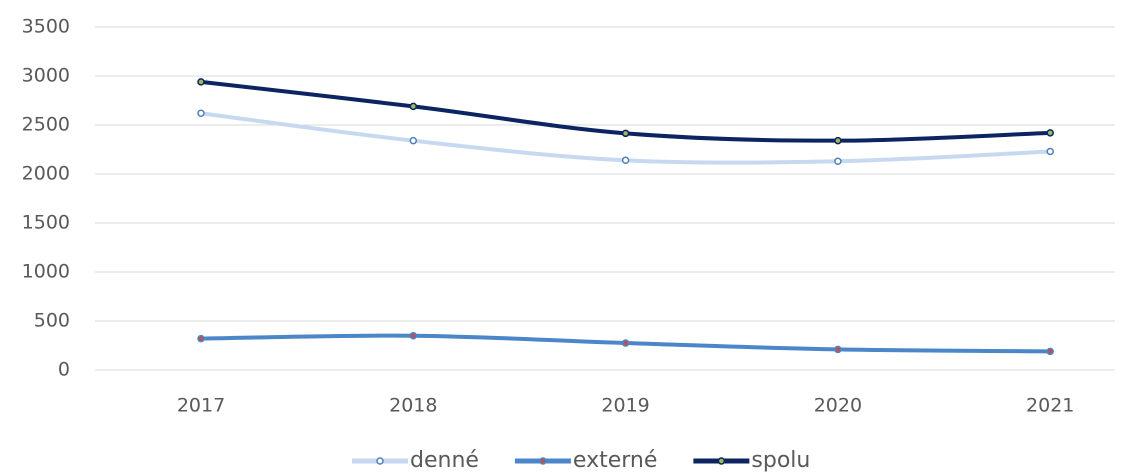 The height and width of the screenshot is (473, 1146). What do you see at coordinates (46, 174) in the screenshot?
I see `y-tick-label: 2000` at bounding box center [46, 174].